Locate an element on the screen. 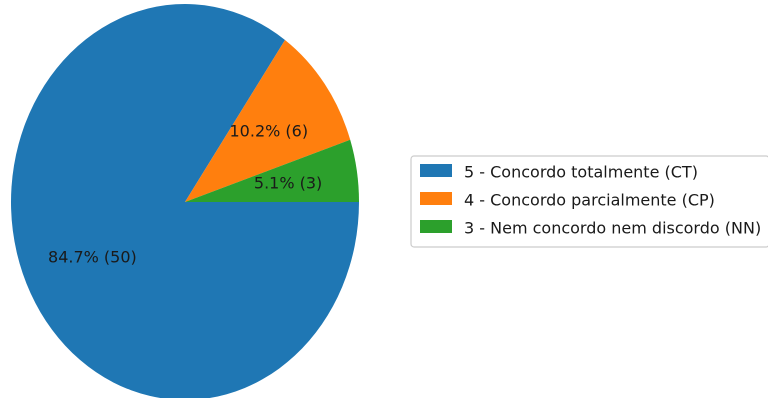 The image size is (768, 402). pie-labels: 84.7% (50) 10.2% (6) 5.1% (3) is located at coordinates (185, 194).